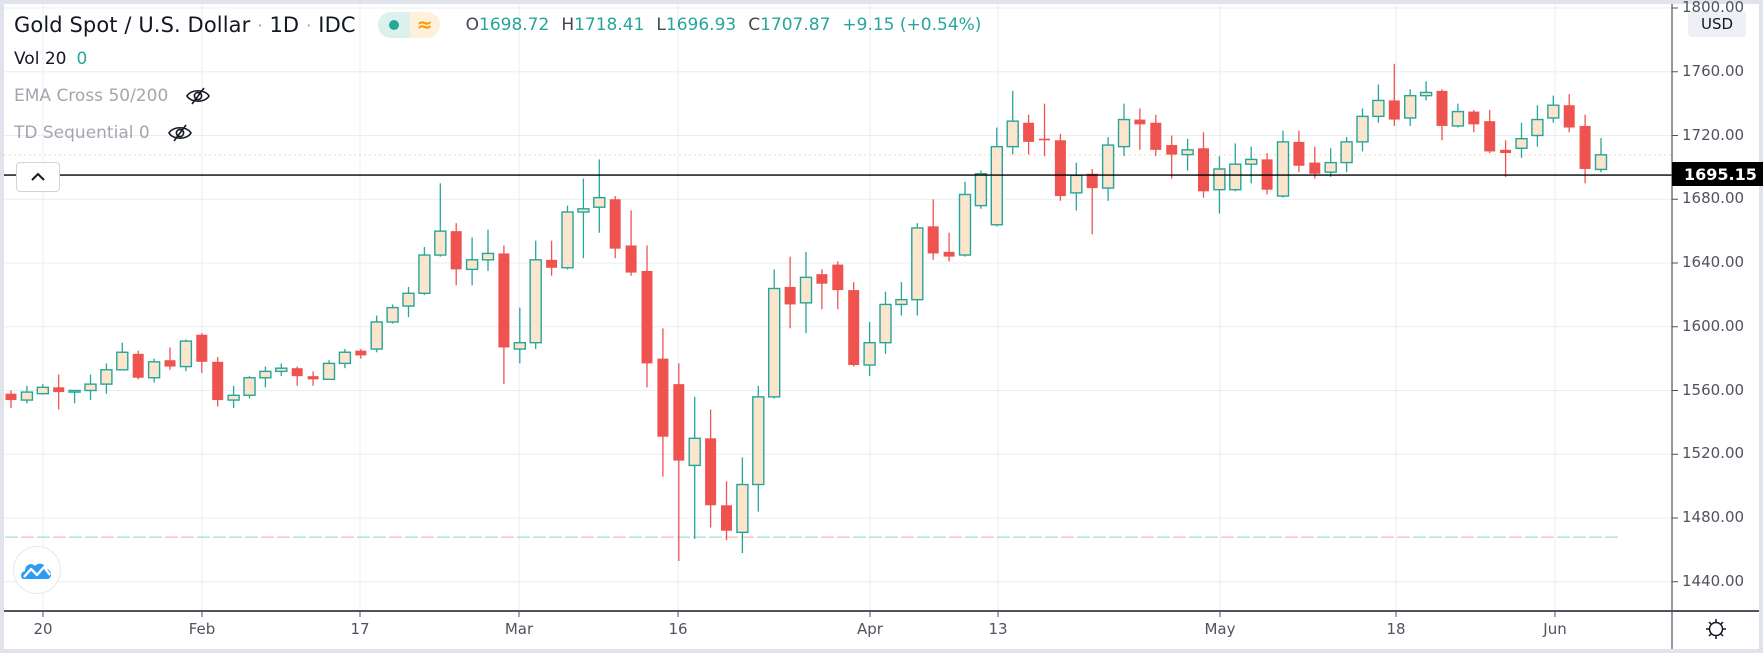  What do you see at coordinates (198, 96) in the screenshot?
I see `eye-off-icon` at bounding box center [198, 96].